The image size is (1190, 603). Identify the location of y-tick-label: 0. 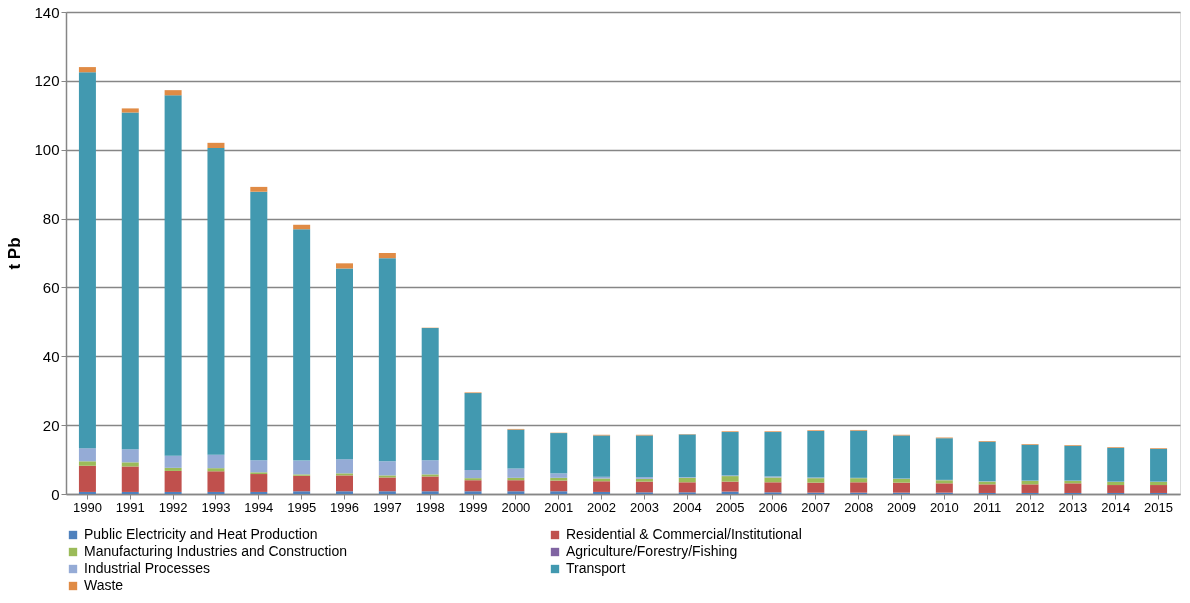
(55, 494).